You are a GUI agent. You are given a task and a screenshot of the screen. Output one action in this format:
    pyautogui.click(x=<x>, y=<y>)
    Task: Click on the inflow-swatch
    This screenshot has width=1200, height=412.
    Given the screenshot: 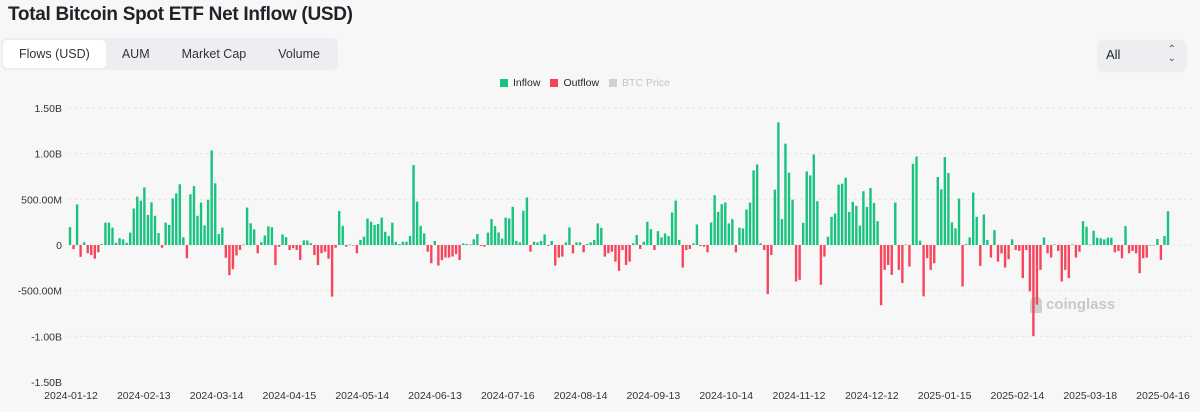 What is the action you would take?
    pyautogui.click(x=504, y=83)
    